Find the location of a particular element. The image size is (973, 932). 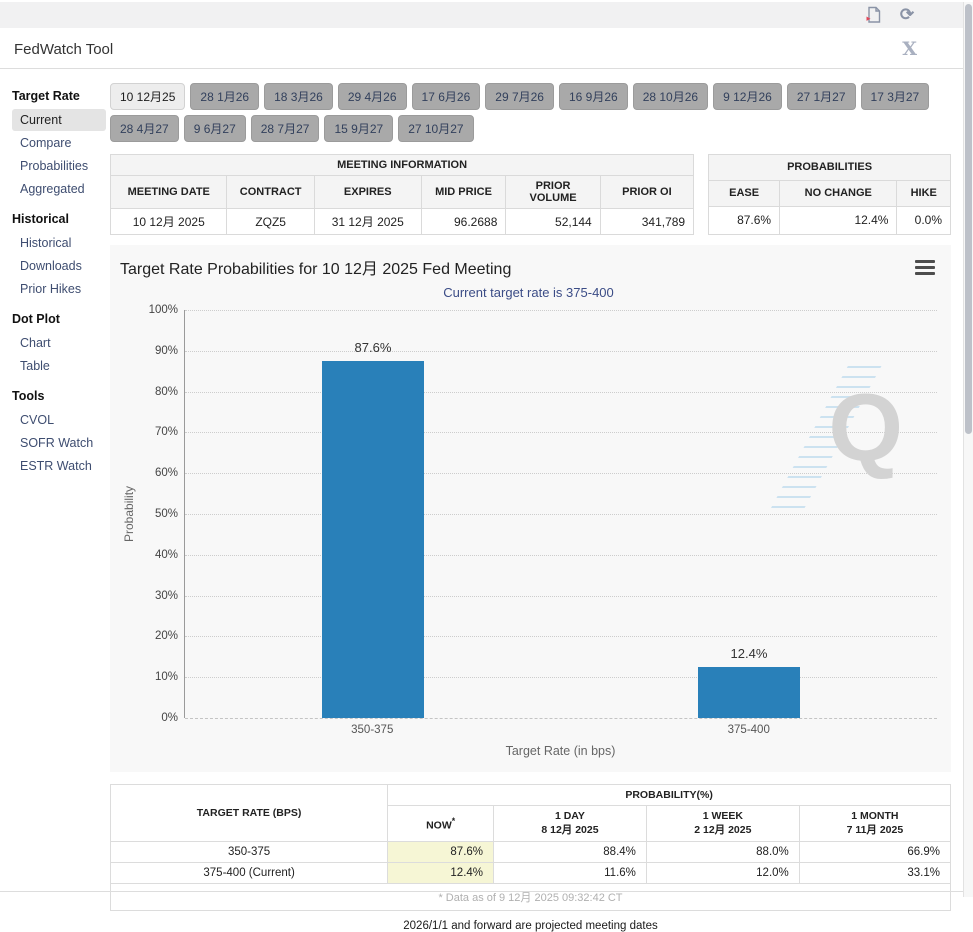

vertical-scrollbar is located at coordinates (968, 449).